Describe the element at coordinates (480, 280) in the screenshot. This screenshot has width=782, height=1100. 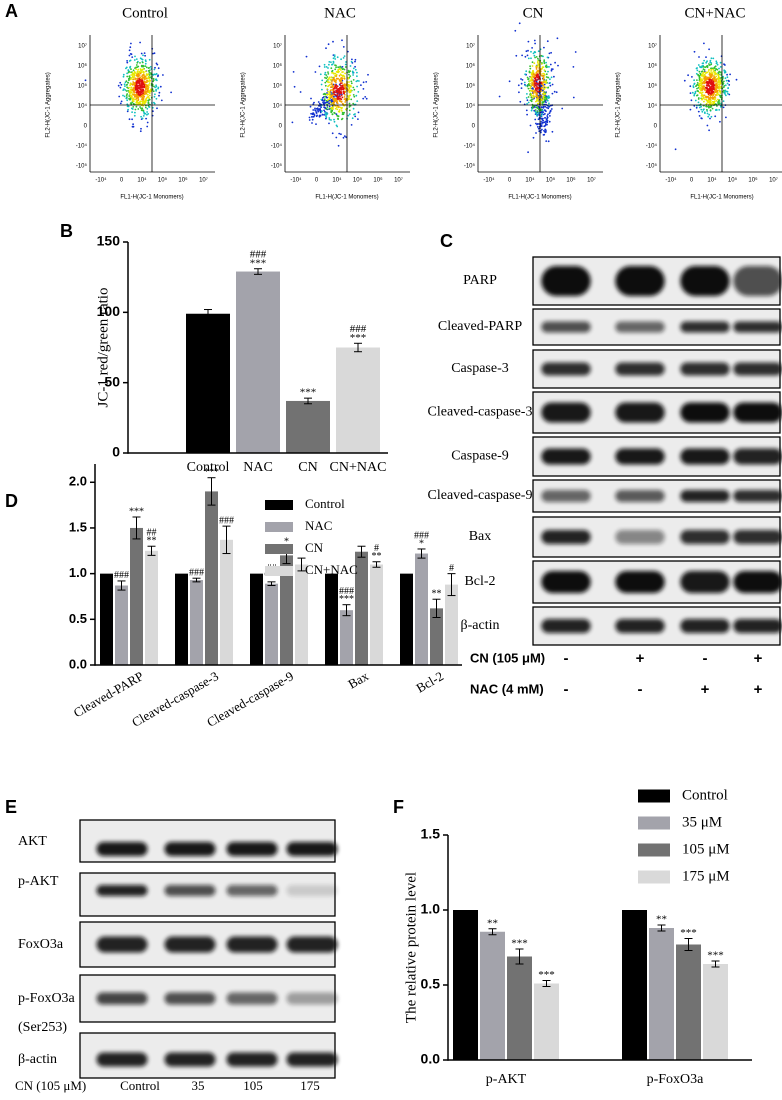
I see `blot-label: PARP` at that location.